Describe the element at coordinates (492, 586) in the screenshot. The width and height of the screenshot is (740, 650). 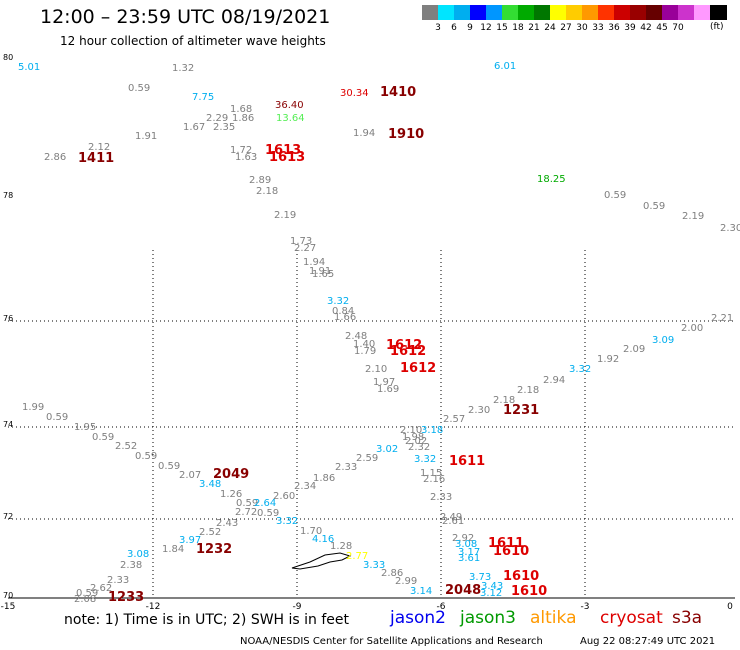
I see `wave-height-value: 3.43` at that location.